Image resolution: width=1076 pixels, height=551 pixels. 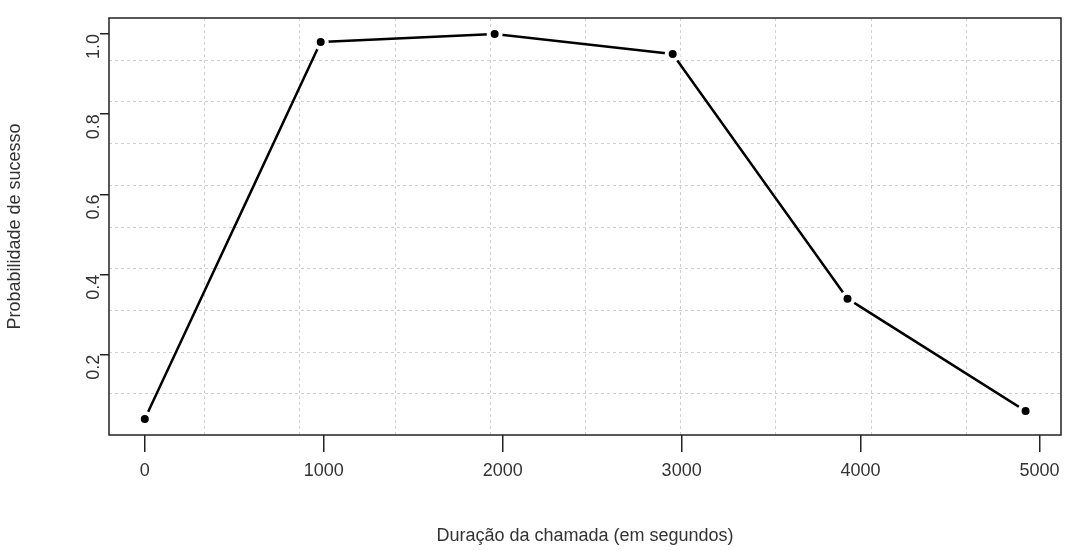 What do you see at coordinates (92, 127) in the screenshot?
I see `y-tick-label: 0.8` at bounding box center [92, 127].